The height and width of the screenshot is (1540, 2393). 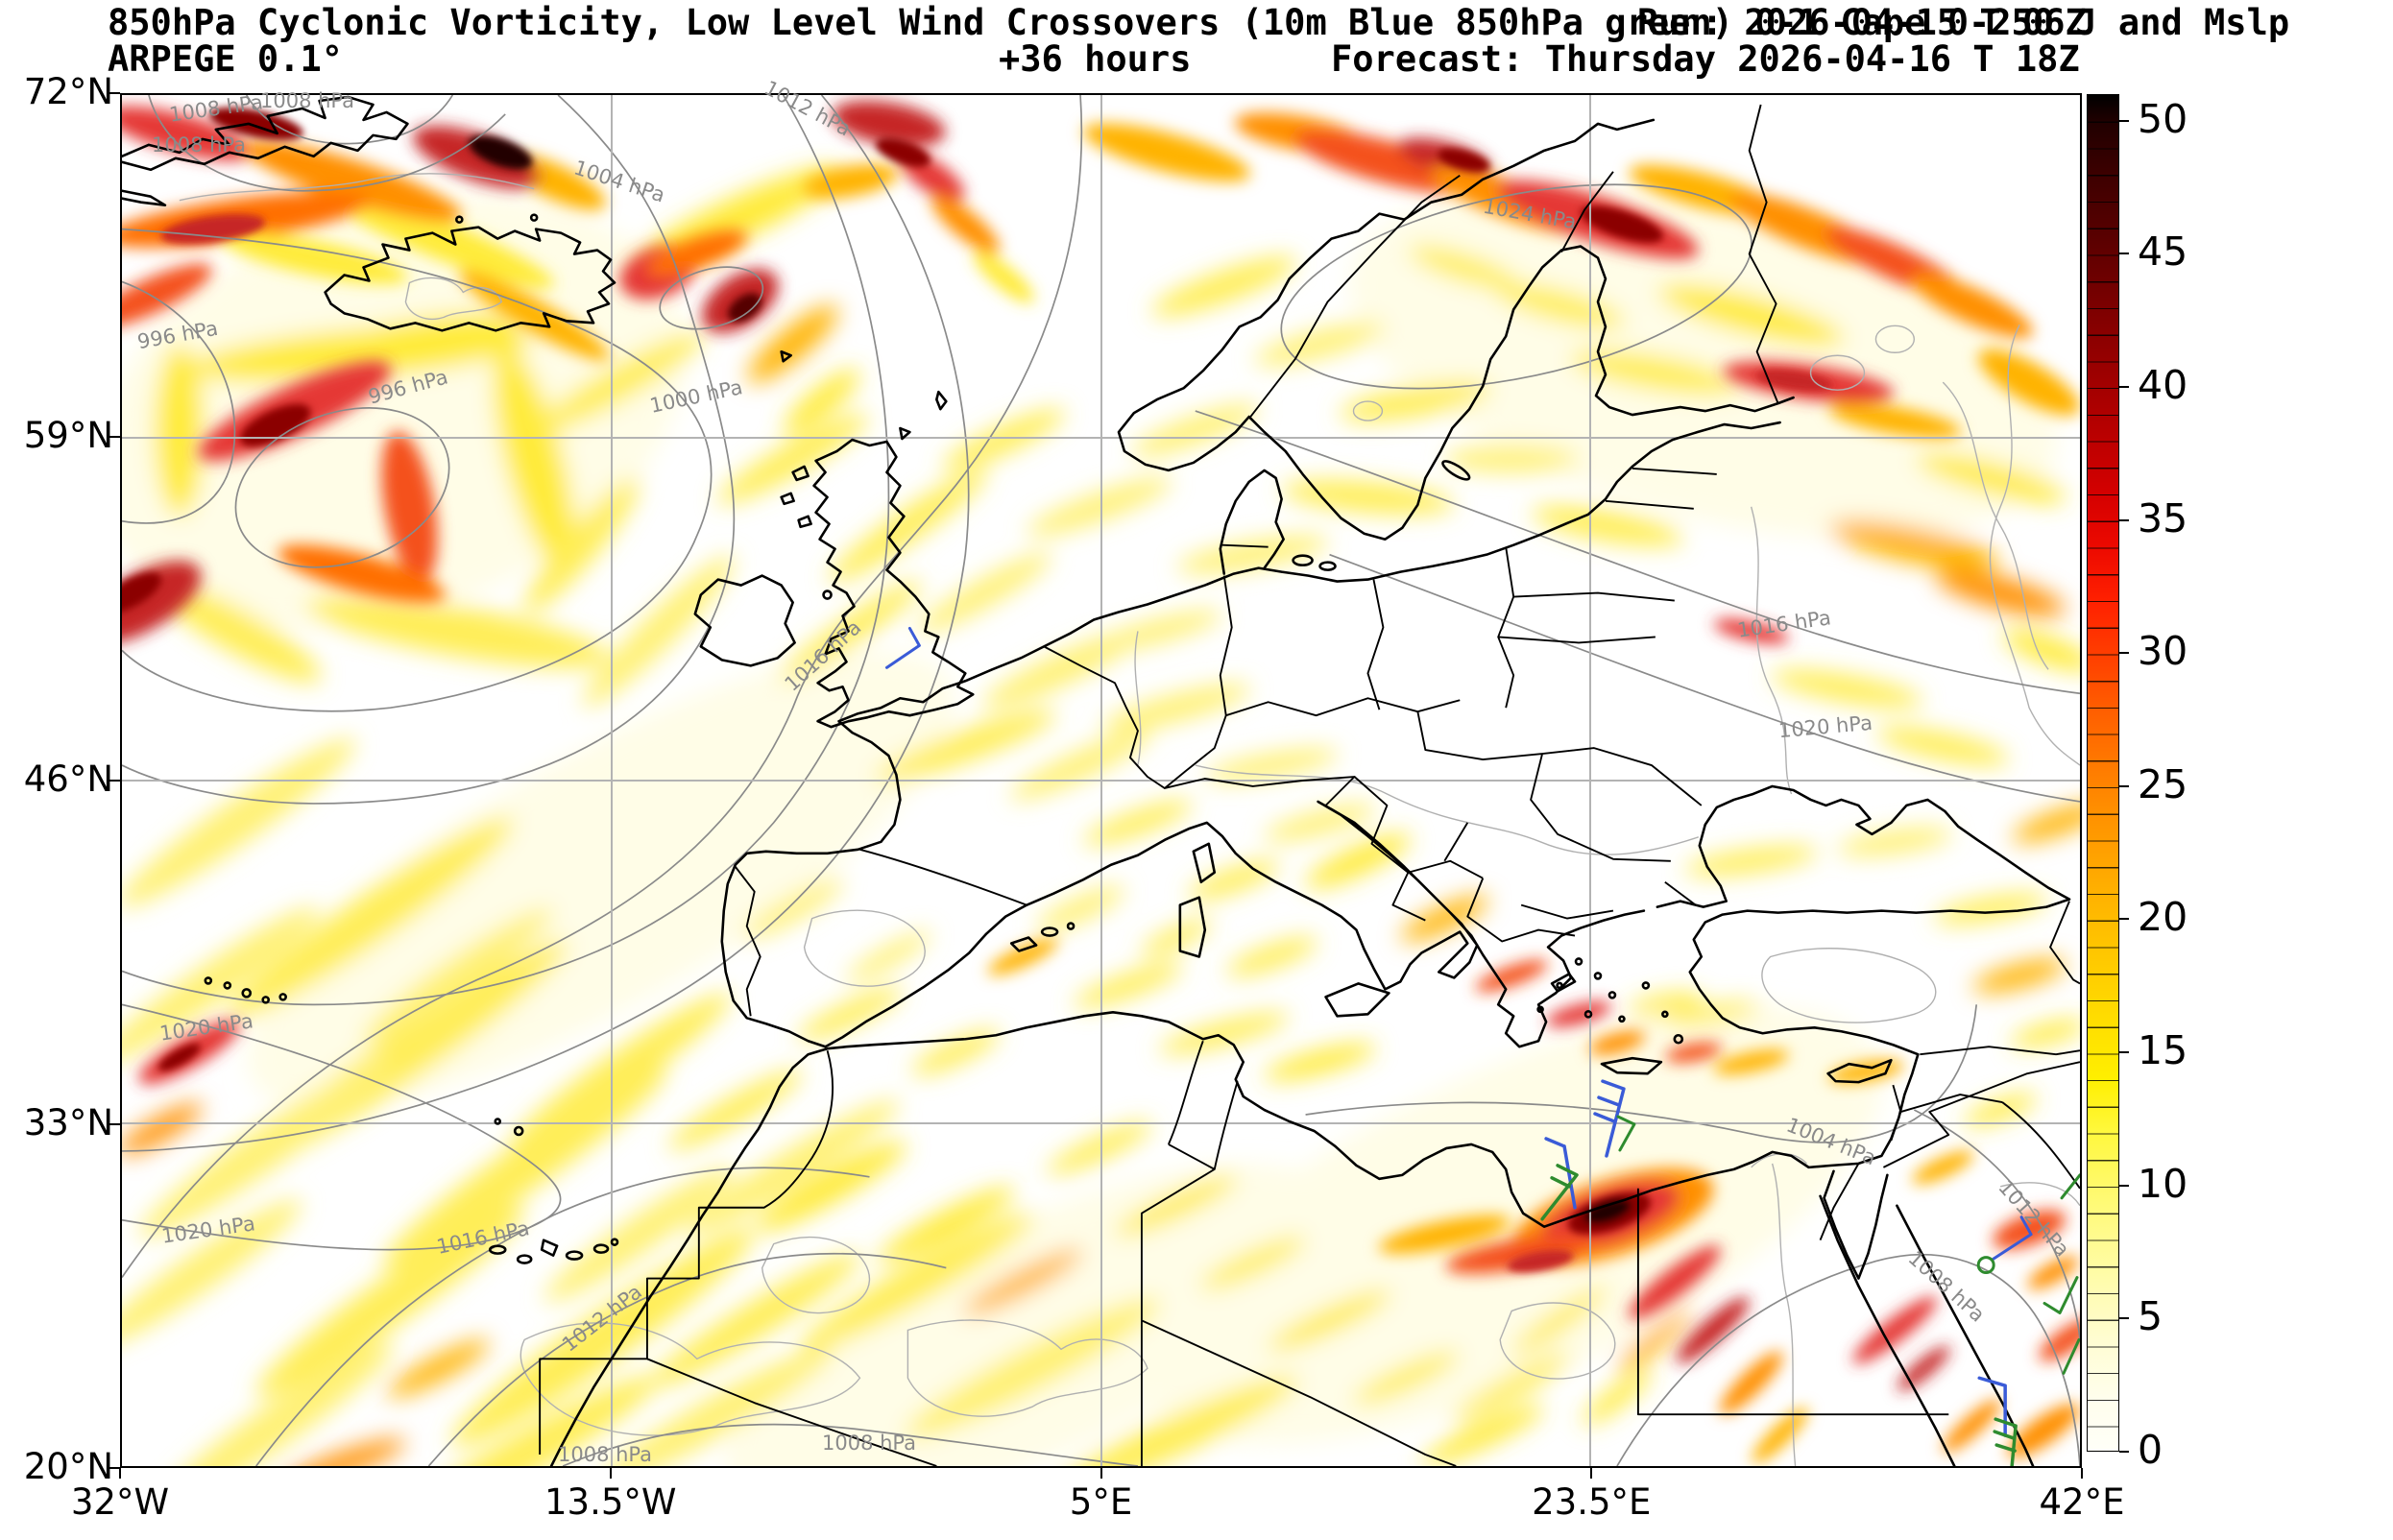 What do you see at coordinates (2163, 917) in the screenshot?
I see `colorbar-tick-label: 20` at bounding box center [2163, 917].